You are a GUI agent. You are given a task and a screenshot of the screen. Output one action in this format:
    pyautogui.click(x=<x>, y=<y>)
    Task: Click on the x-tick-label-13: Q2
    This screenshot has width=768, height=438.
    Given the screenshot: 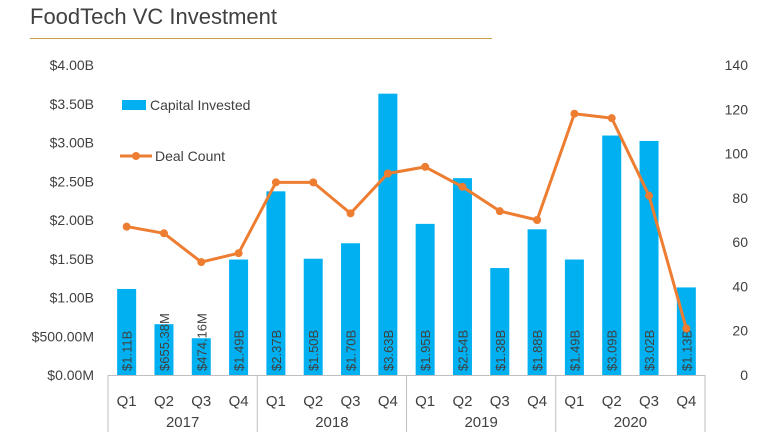 What is the action you would take?
    pyautogui.click(x=612, y=401)
    